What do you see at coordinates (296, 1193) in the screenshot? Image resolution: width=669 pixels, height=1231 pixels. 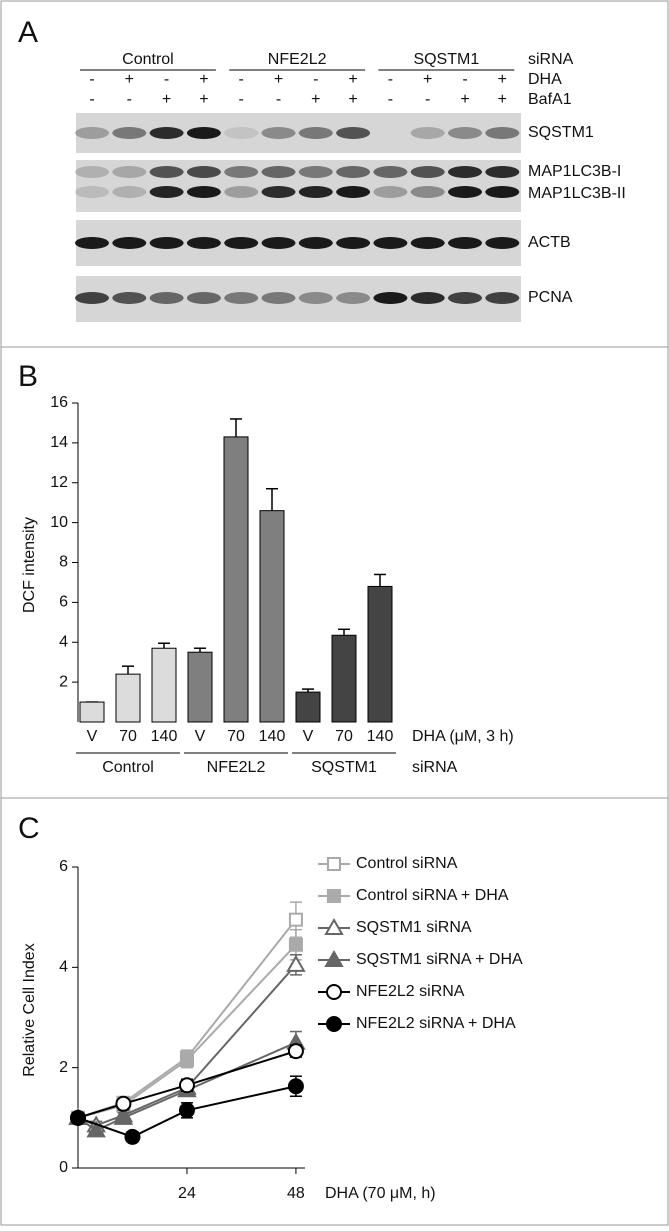 I see `x-tick-label: 48` at bounding box center [296, 1193].